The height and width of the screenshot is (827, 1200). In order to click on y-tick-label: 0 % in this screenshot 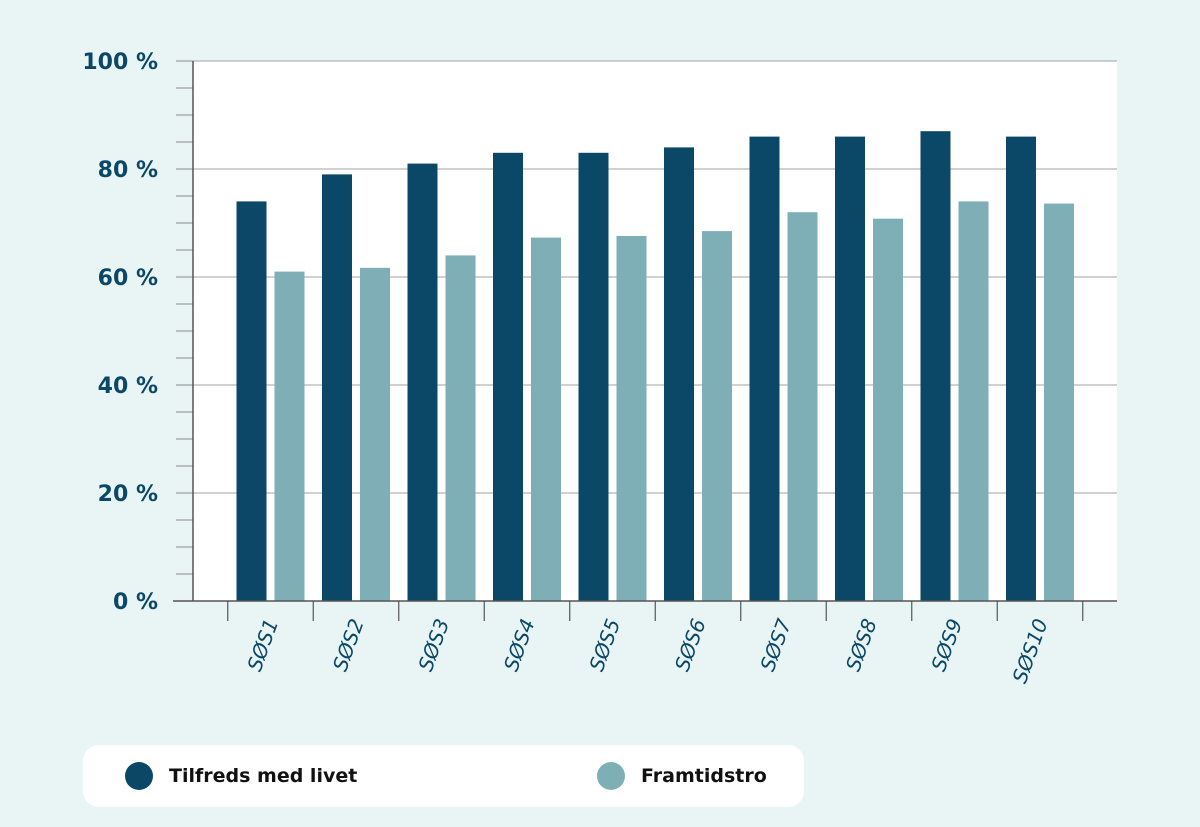, I will do `click(135, 602)`.